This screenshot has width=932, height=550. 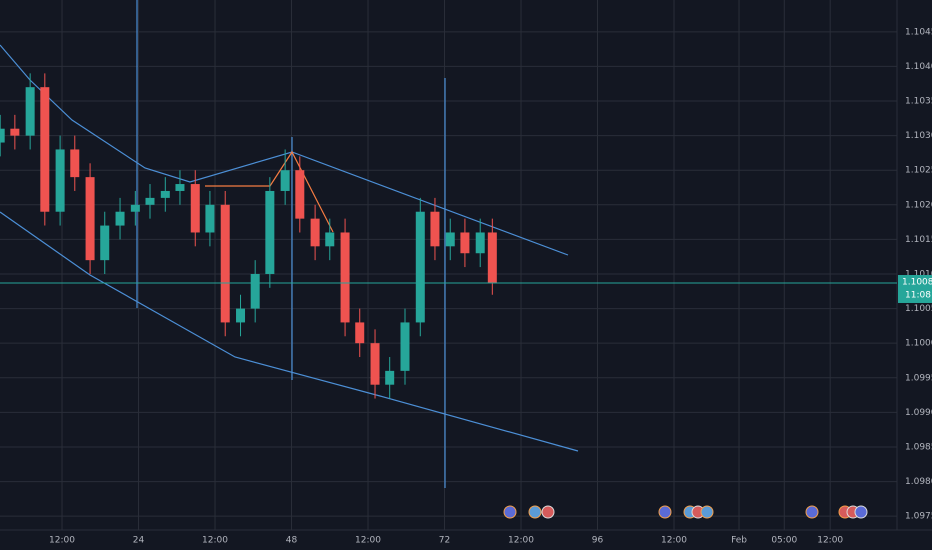 I want to click on pattern-line, so click(x=269, y=191).